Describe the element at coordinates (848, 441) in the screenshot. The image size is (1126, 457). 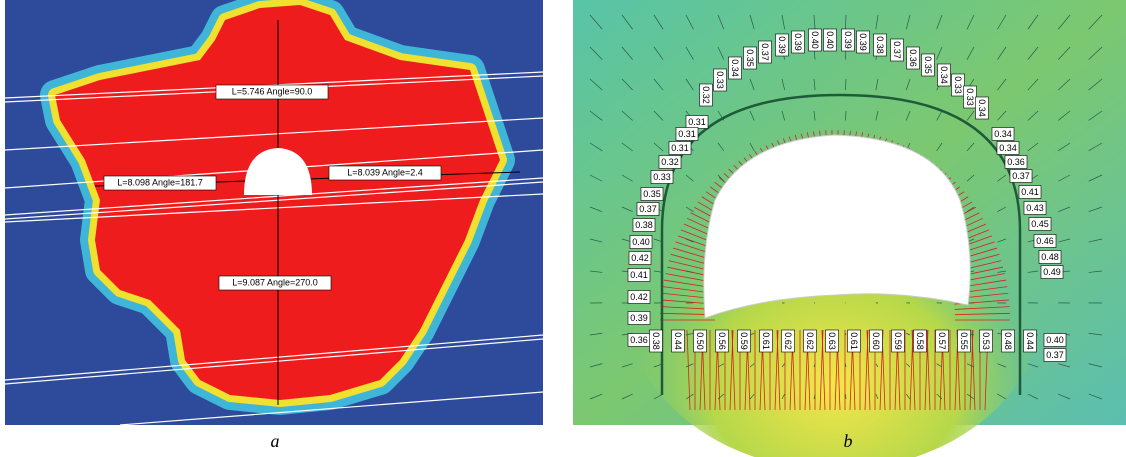
I see `caption: b` at that location.